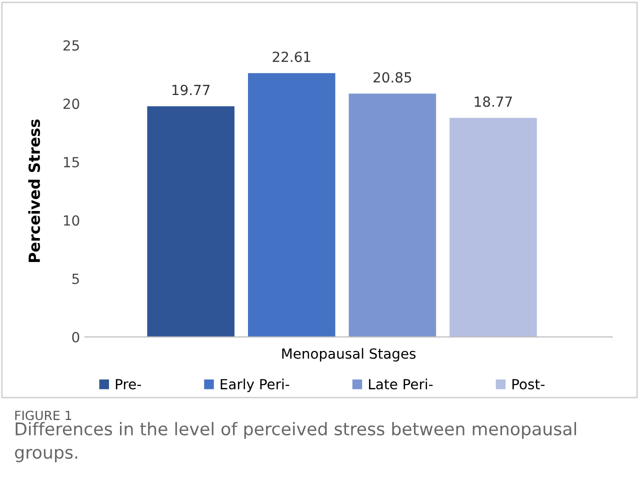 Image resolution: width=639 pixels, height=497 pixels. Describe the element at coordinates (291, 57) in the screenshot. I see `data-label: 22.61` at that location.